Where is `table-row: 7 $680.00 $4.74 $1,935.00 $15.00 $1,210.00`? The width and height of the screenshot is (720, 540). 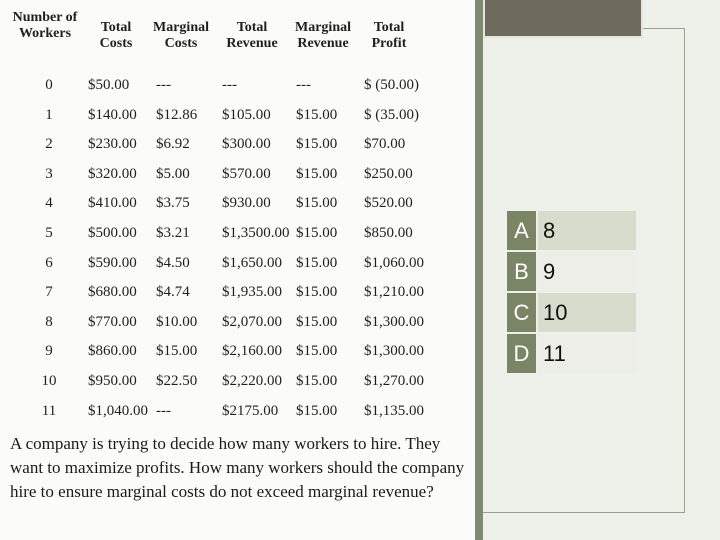
table-row: 7 $680.00 $4.74 $1,935.00 $15.00 $1,210.00 is located at coordinates (237, 297).